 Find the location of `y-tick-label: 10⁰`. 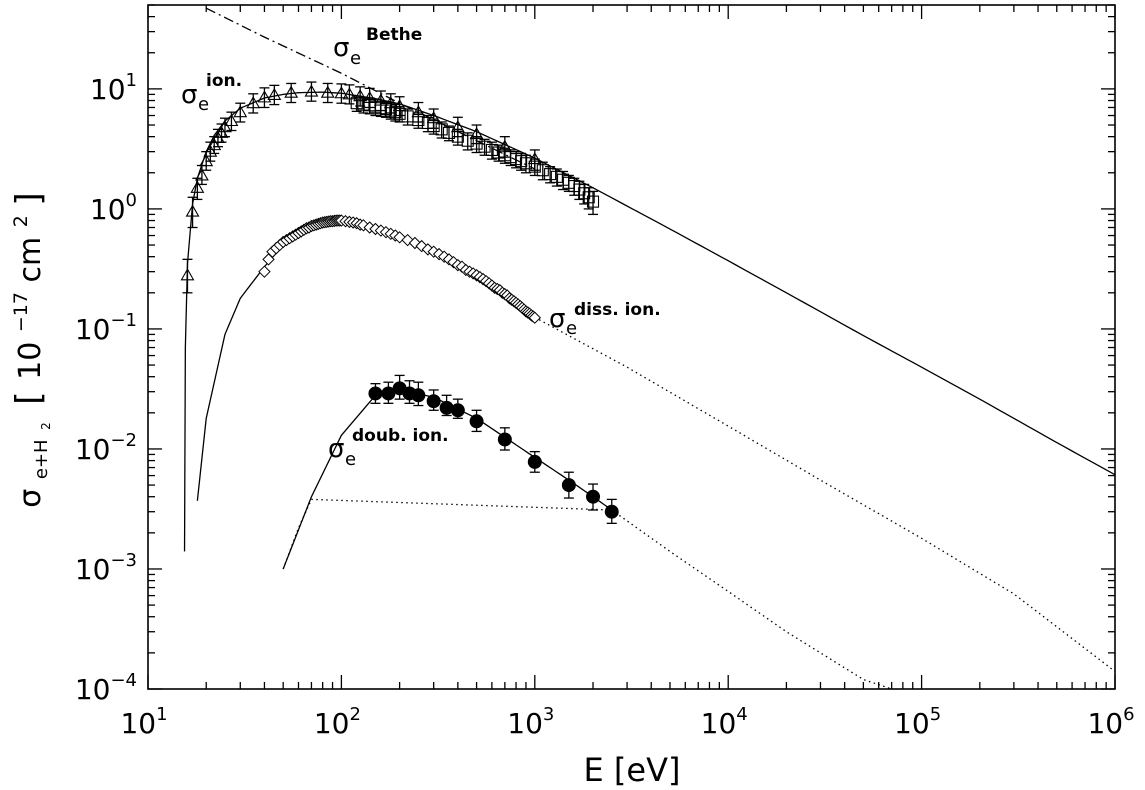

y-tick-label: 10⁰ is located at coordinates (113, 208).